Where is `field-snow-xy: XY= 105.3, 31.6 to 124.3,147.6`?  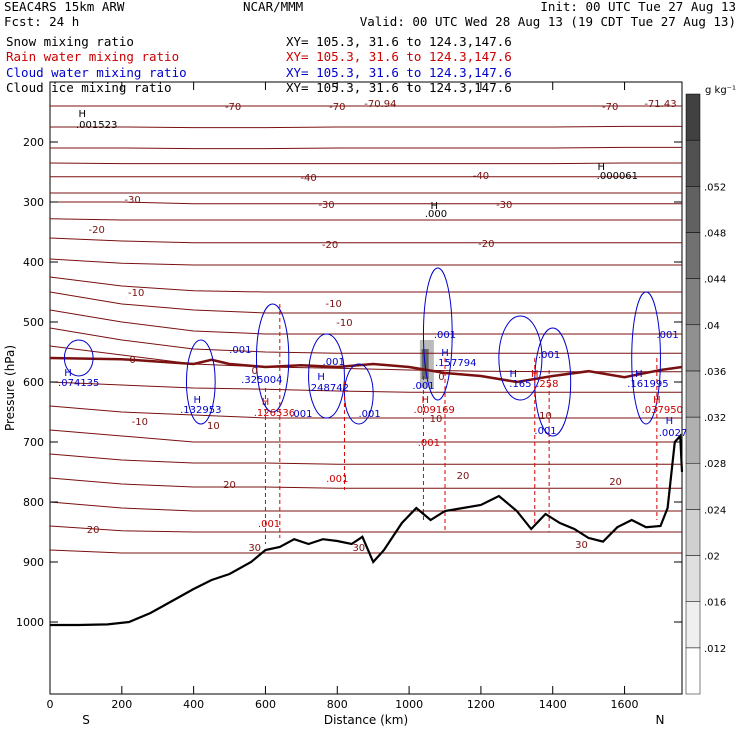
field-snow-xy: XY= 105.3, 31.6 to 124.3,147.6 is located at coordinates (399, 41).